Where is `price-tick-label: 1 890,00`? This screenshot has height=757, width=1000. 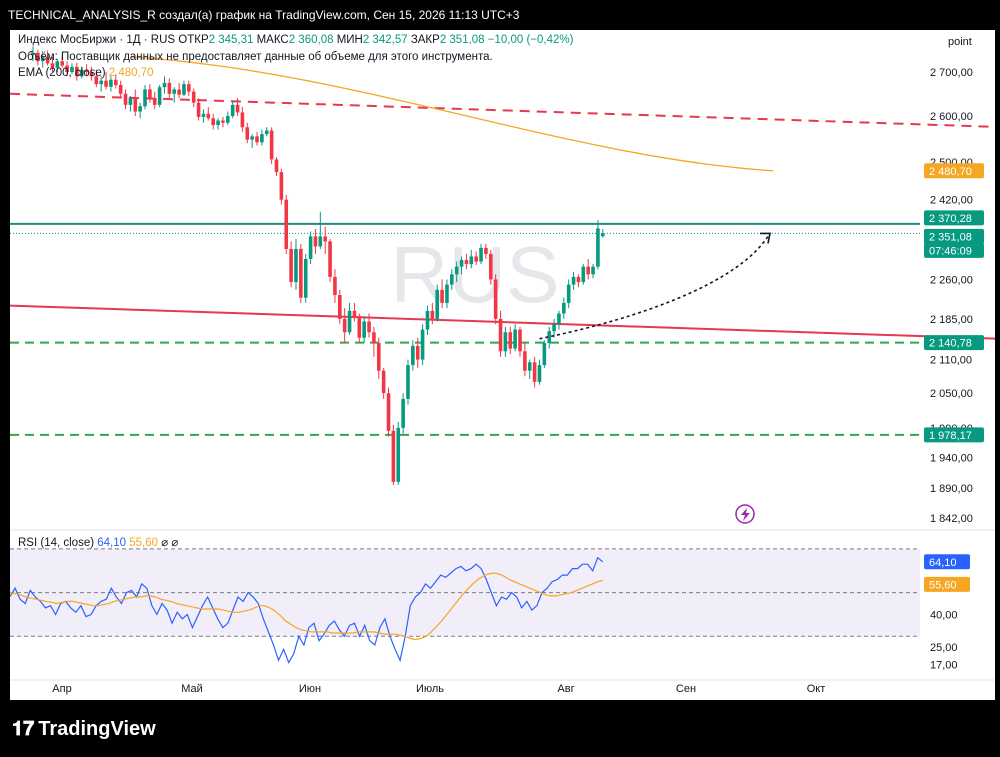 price-tick-label: 1 890,00 is located at coordinates (951, 489).